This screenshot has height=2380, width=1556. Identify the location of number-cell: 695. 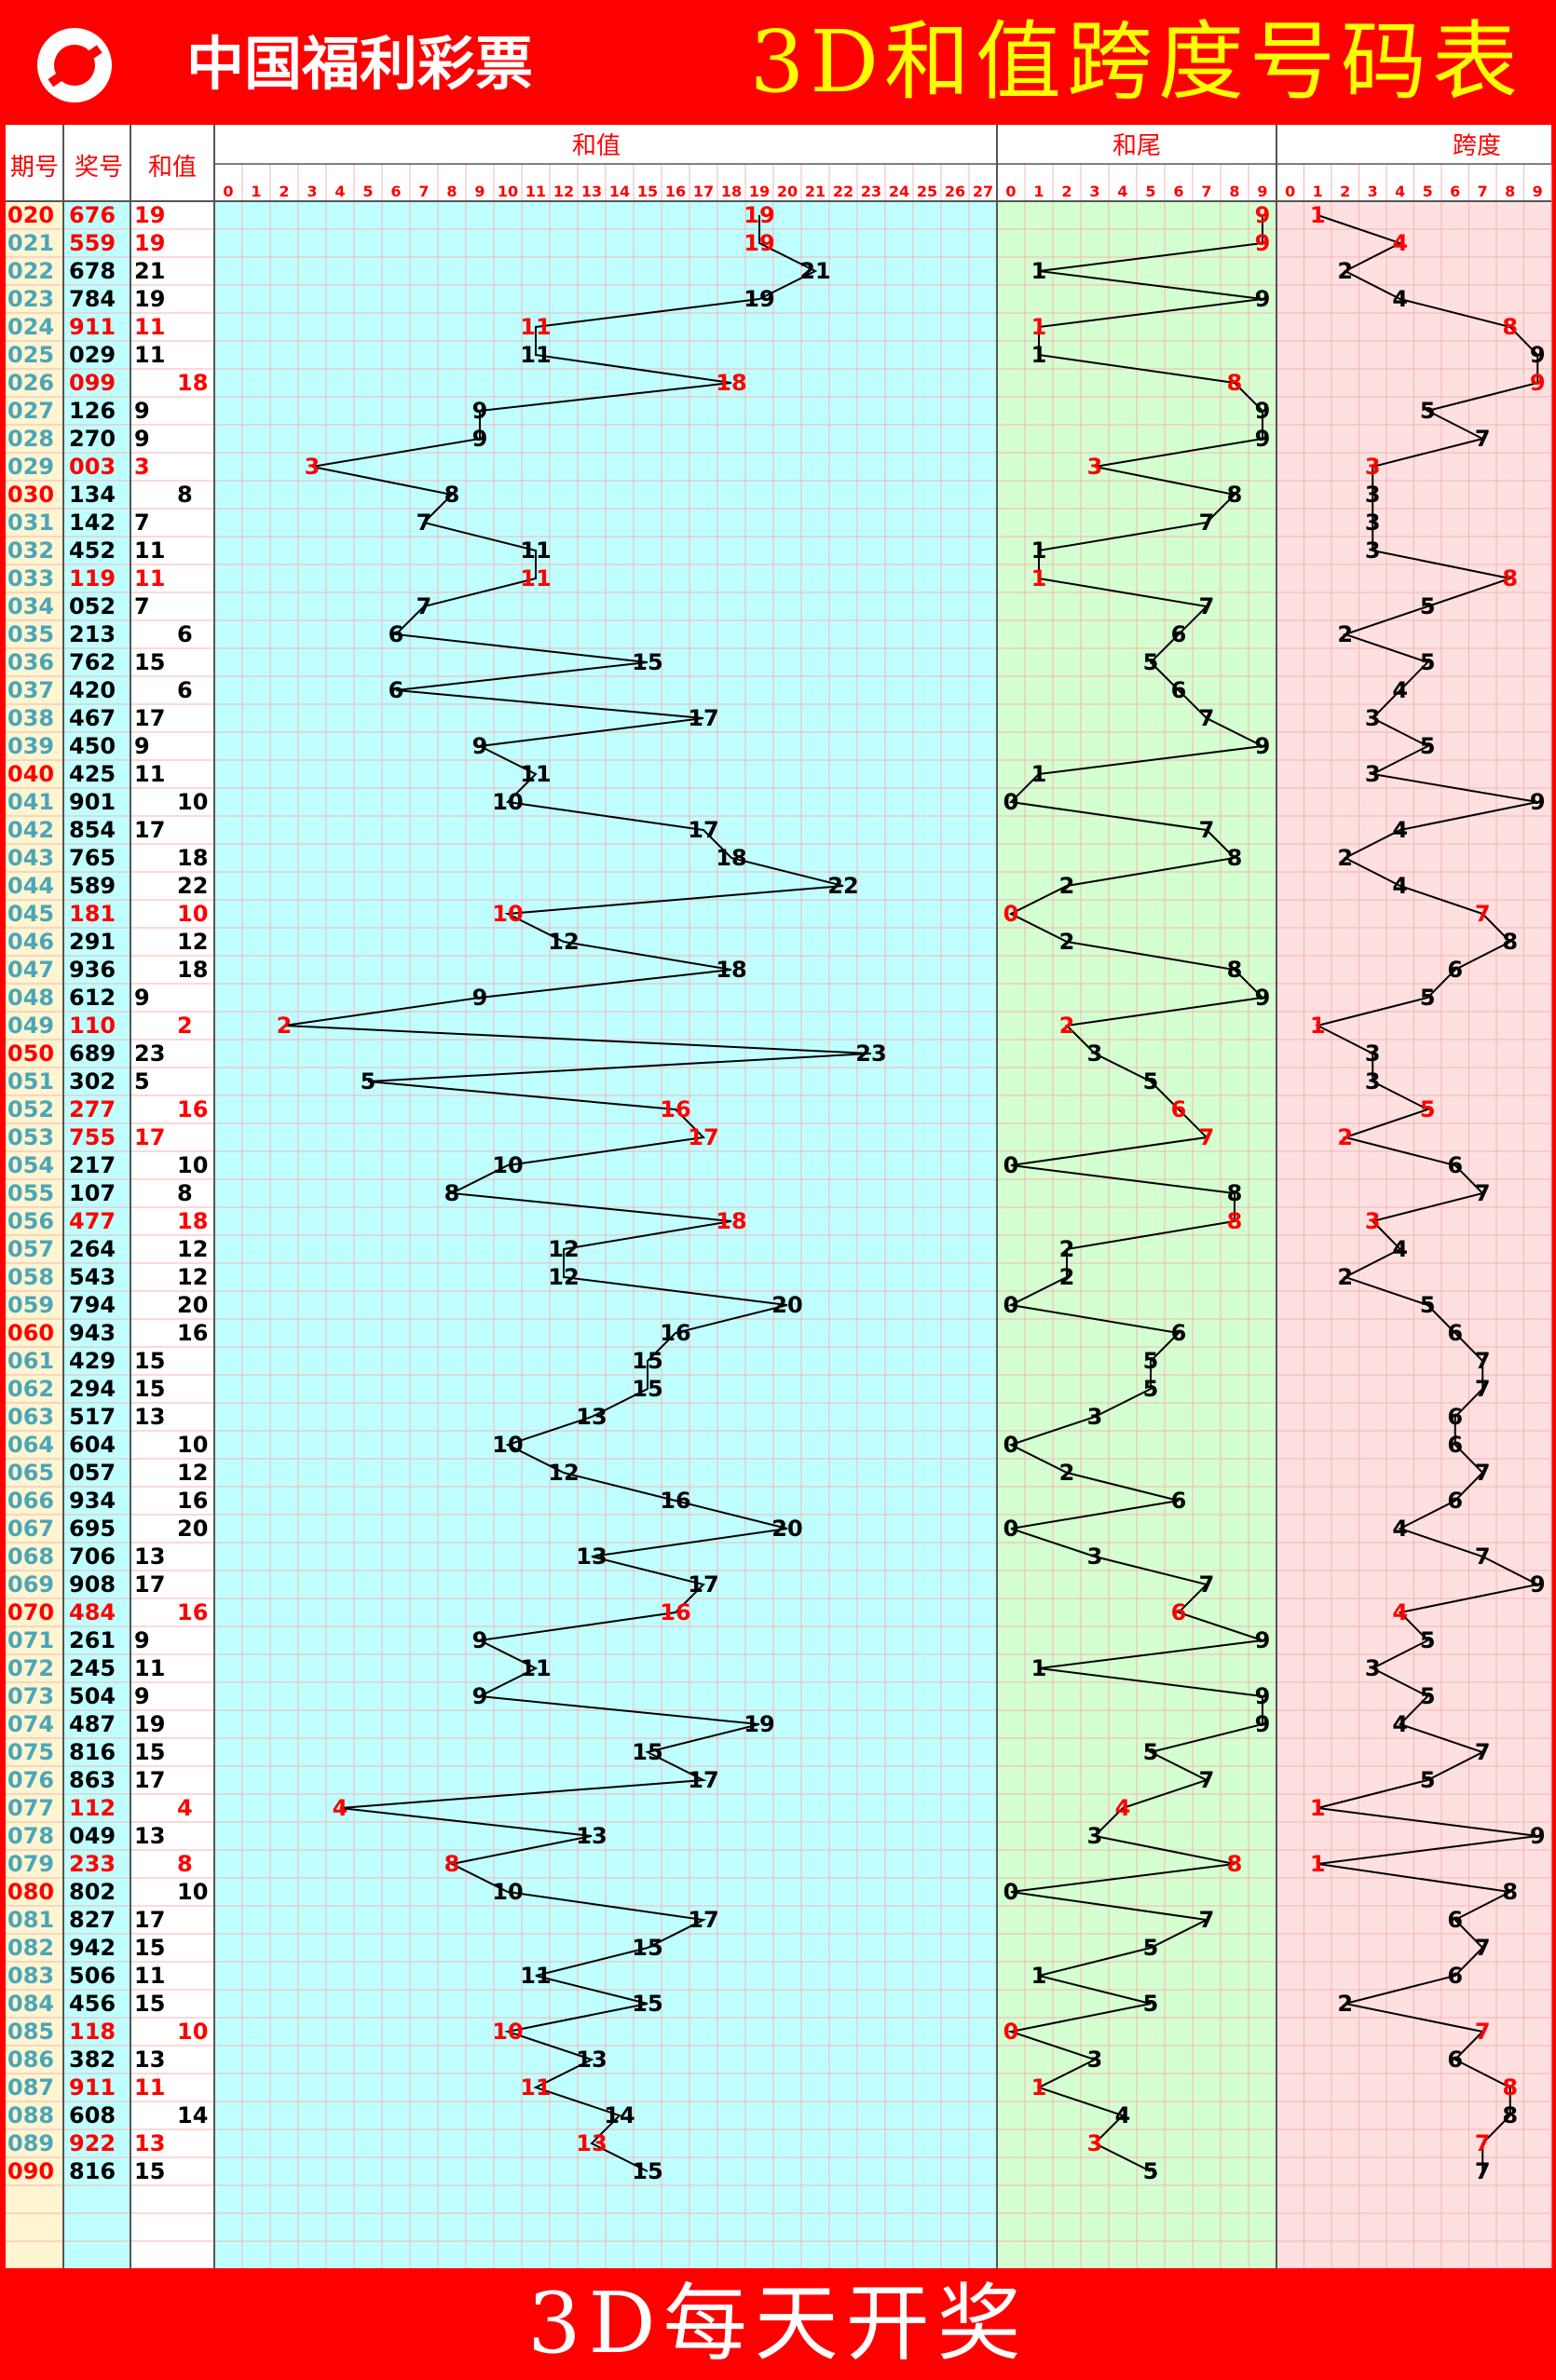
(92, 1529).